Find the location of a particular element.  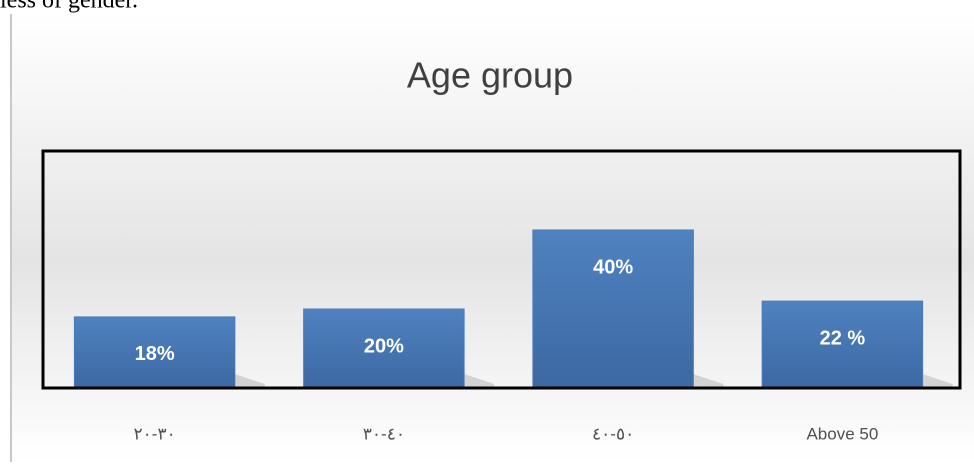

x-tick-label: ٤٠-٣٠ is located at coordinates (384, 433).